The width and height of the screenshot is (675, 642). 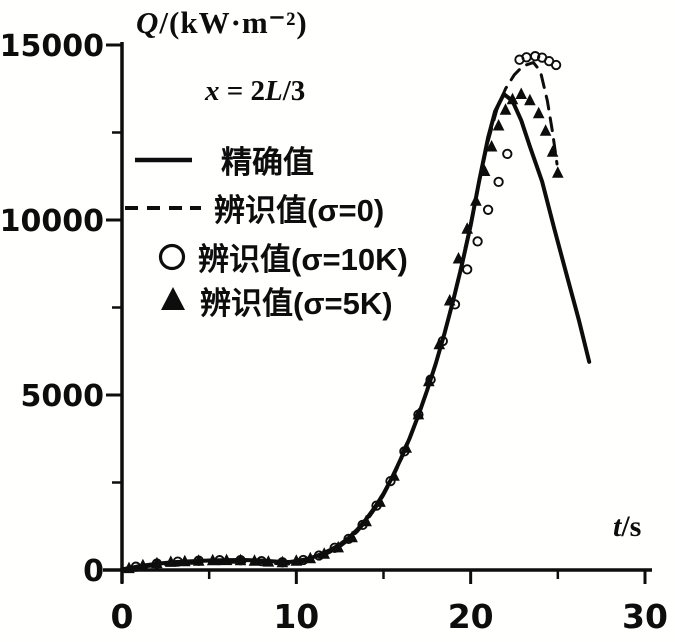 I want to click on annotation-rest: /3, so click(x=294, y=91).